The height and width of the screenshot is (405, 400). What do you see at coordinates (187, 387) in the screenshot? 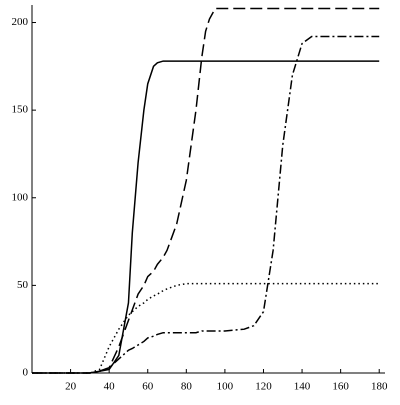
I see `x-tick-label: 80` at bounding box center [187, 387].